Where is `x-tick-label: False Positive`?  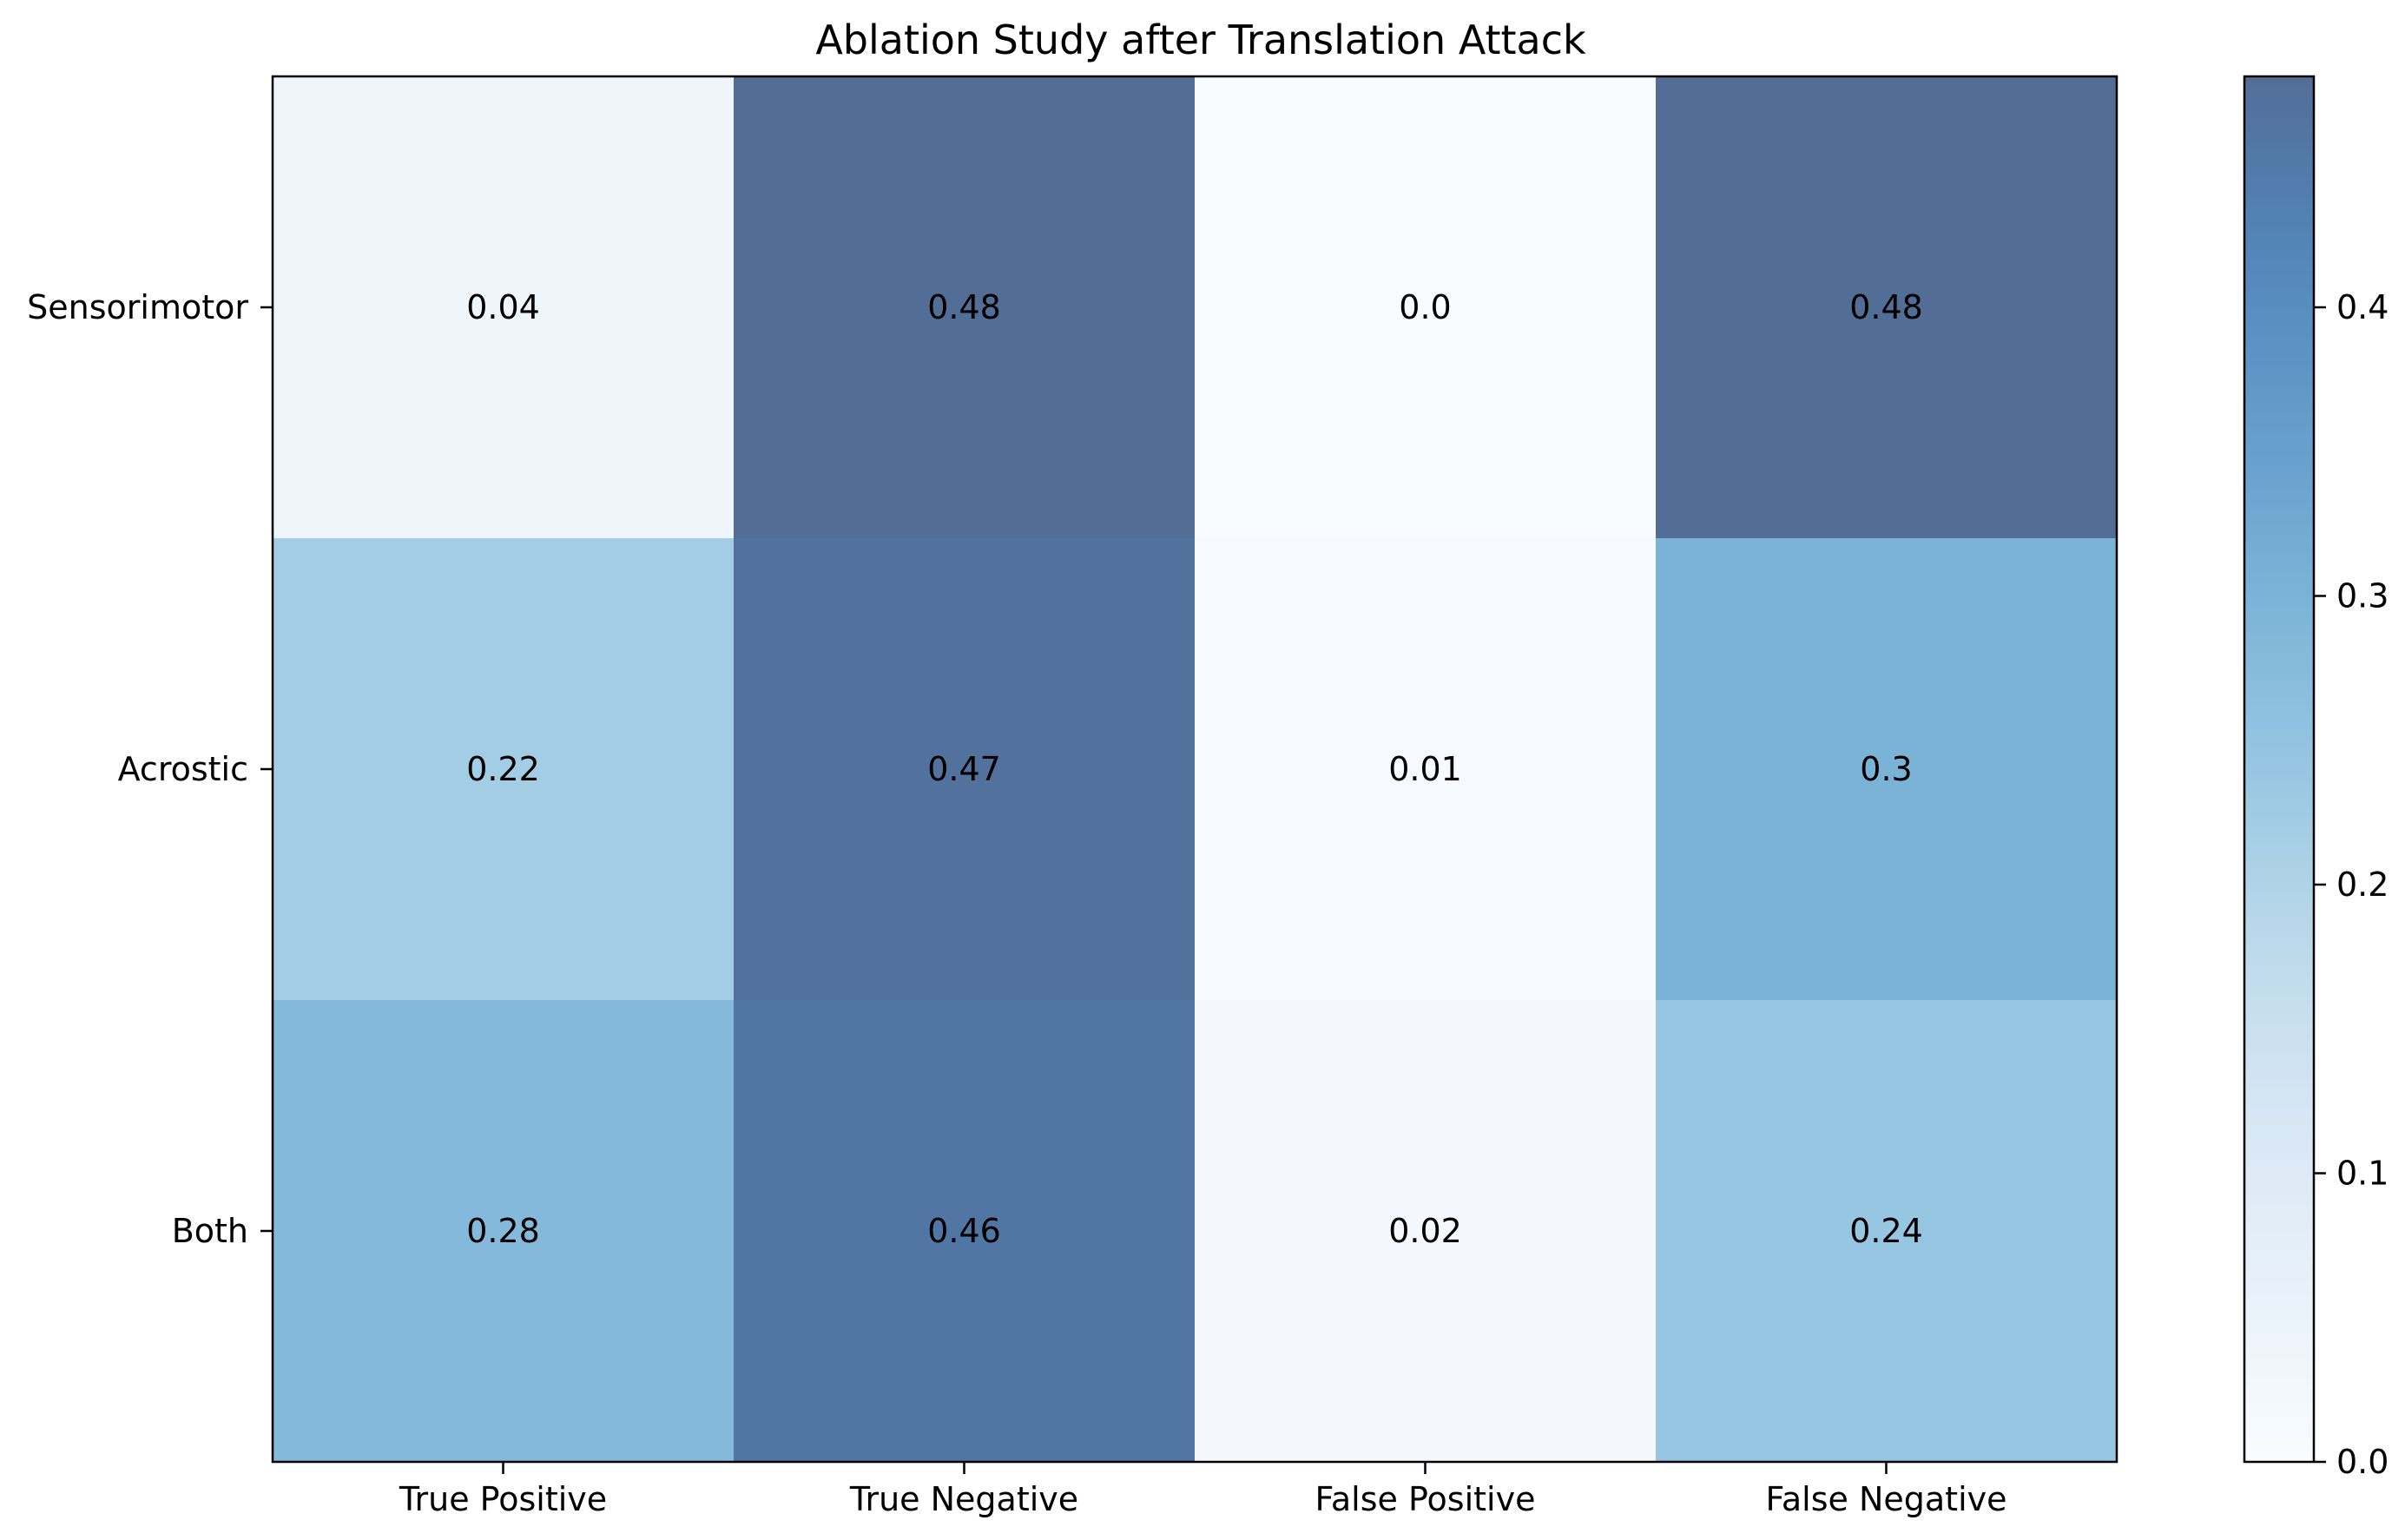
x-tick-label: False Positive is located at coordinates (1425, 1499).